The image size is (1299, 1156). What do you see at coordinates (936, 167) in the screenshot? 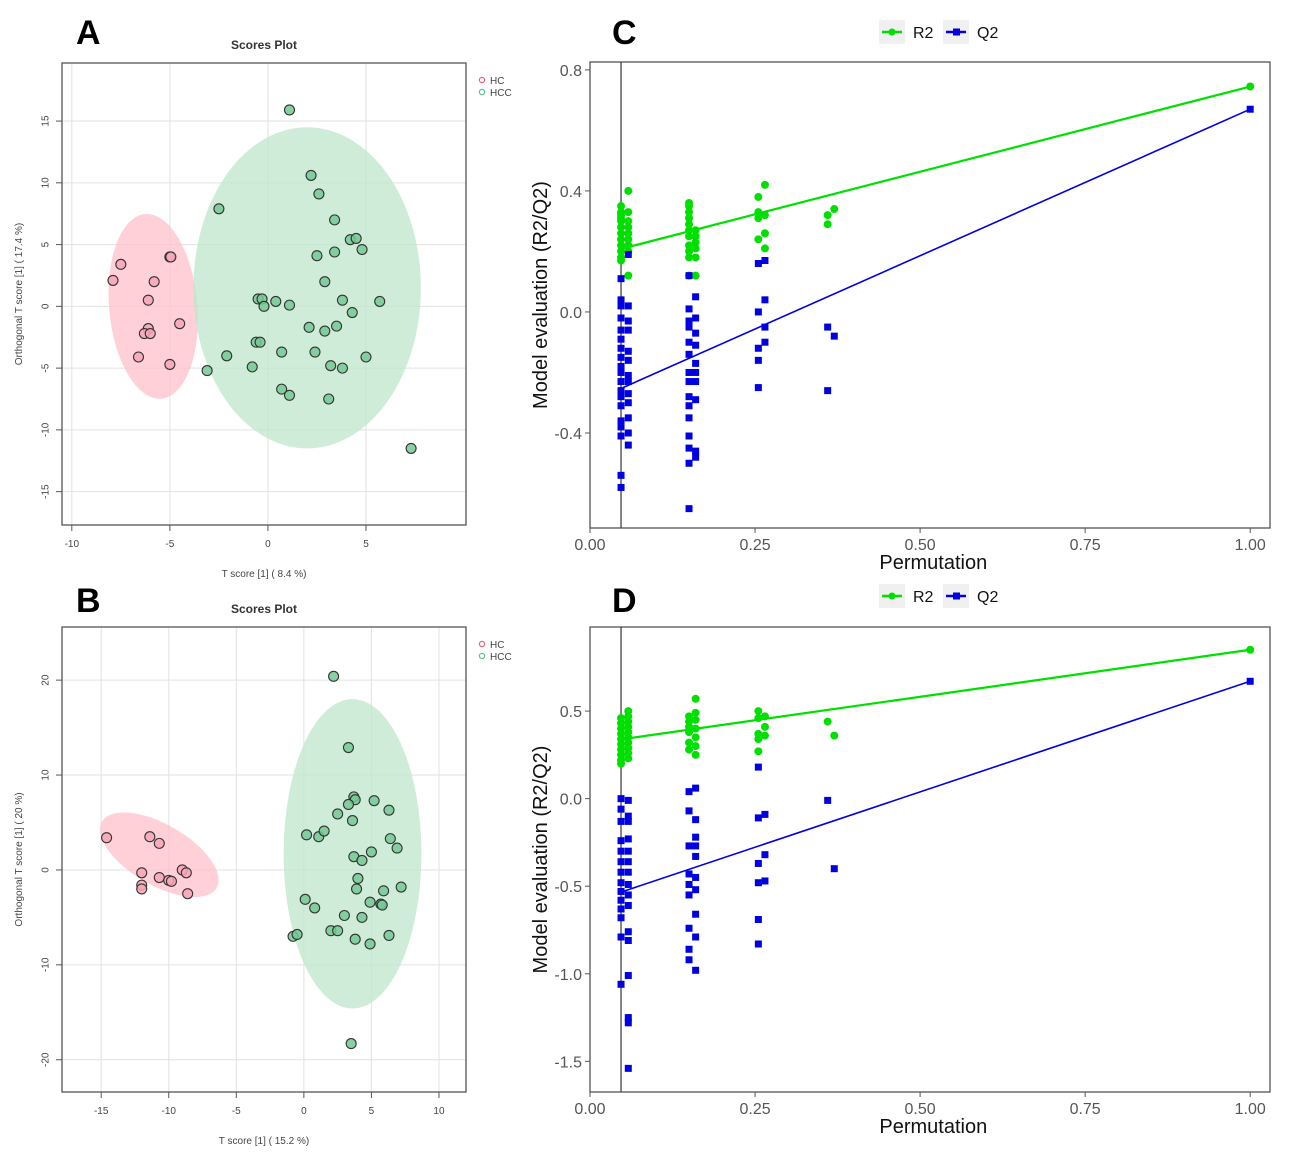
I see `r2-fit-line` at bounding box center [936, 167].